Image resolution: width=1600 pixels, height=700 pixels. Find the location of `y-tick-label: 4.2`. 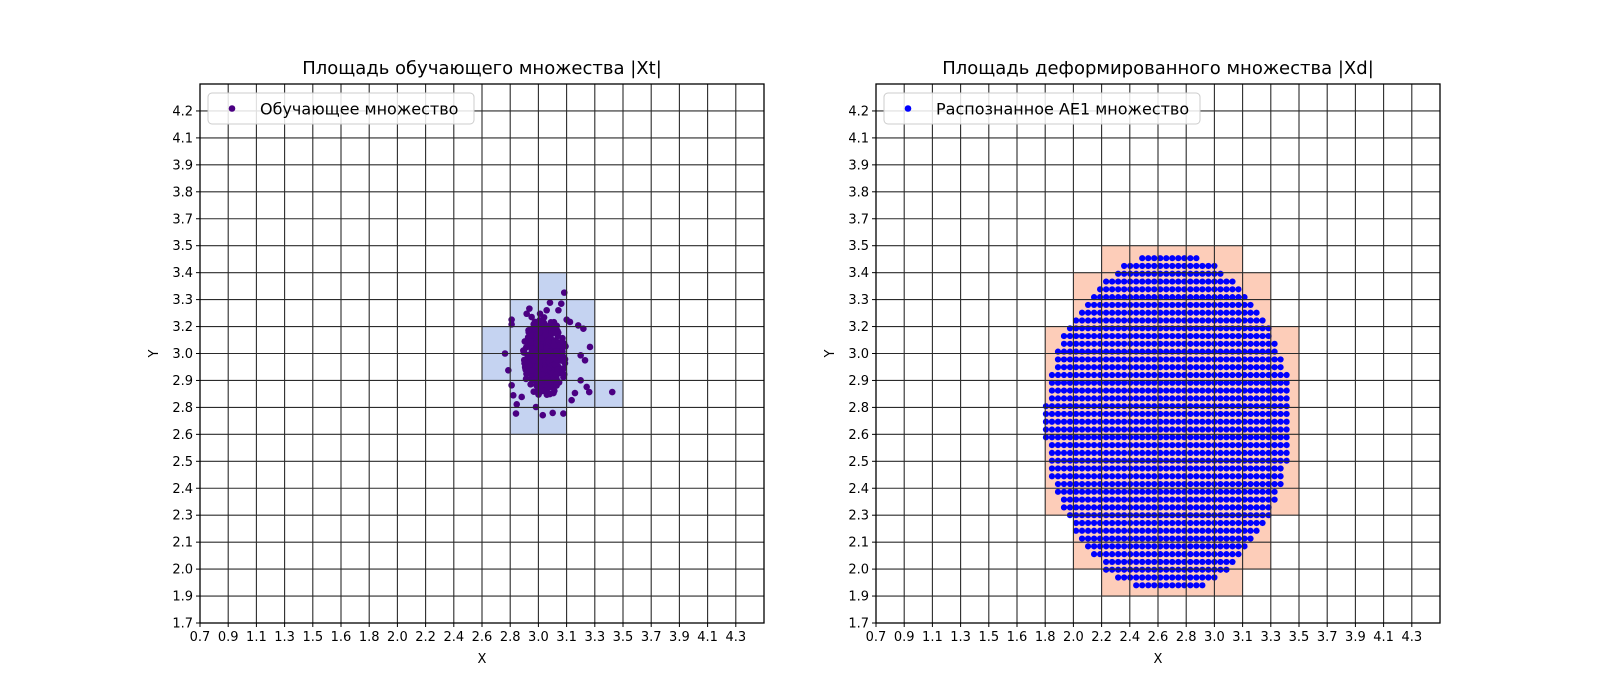

y-tick-label: 4.2 is located at coordinates (182, 111).